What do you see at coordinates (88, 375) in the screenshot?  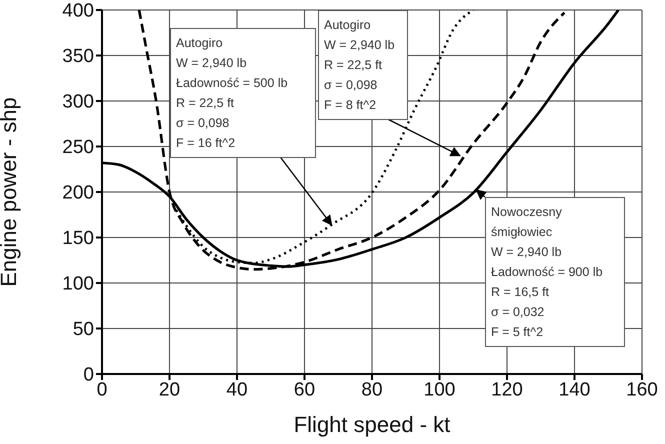 I see `y-tick-label: 0` at bounding box center [88, 375].